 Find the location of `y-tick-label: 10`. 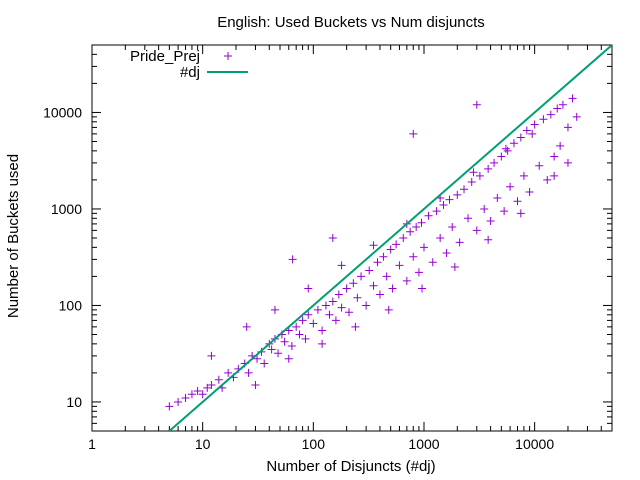

y-tick-label: 10 is located at coordinates (74, 402).